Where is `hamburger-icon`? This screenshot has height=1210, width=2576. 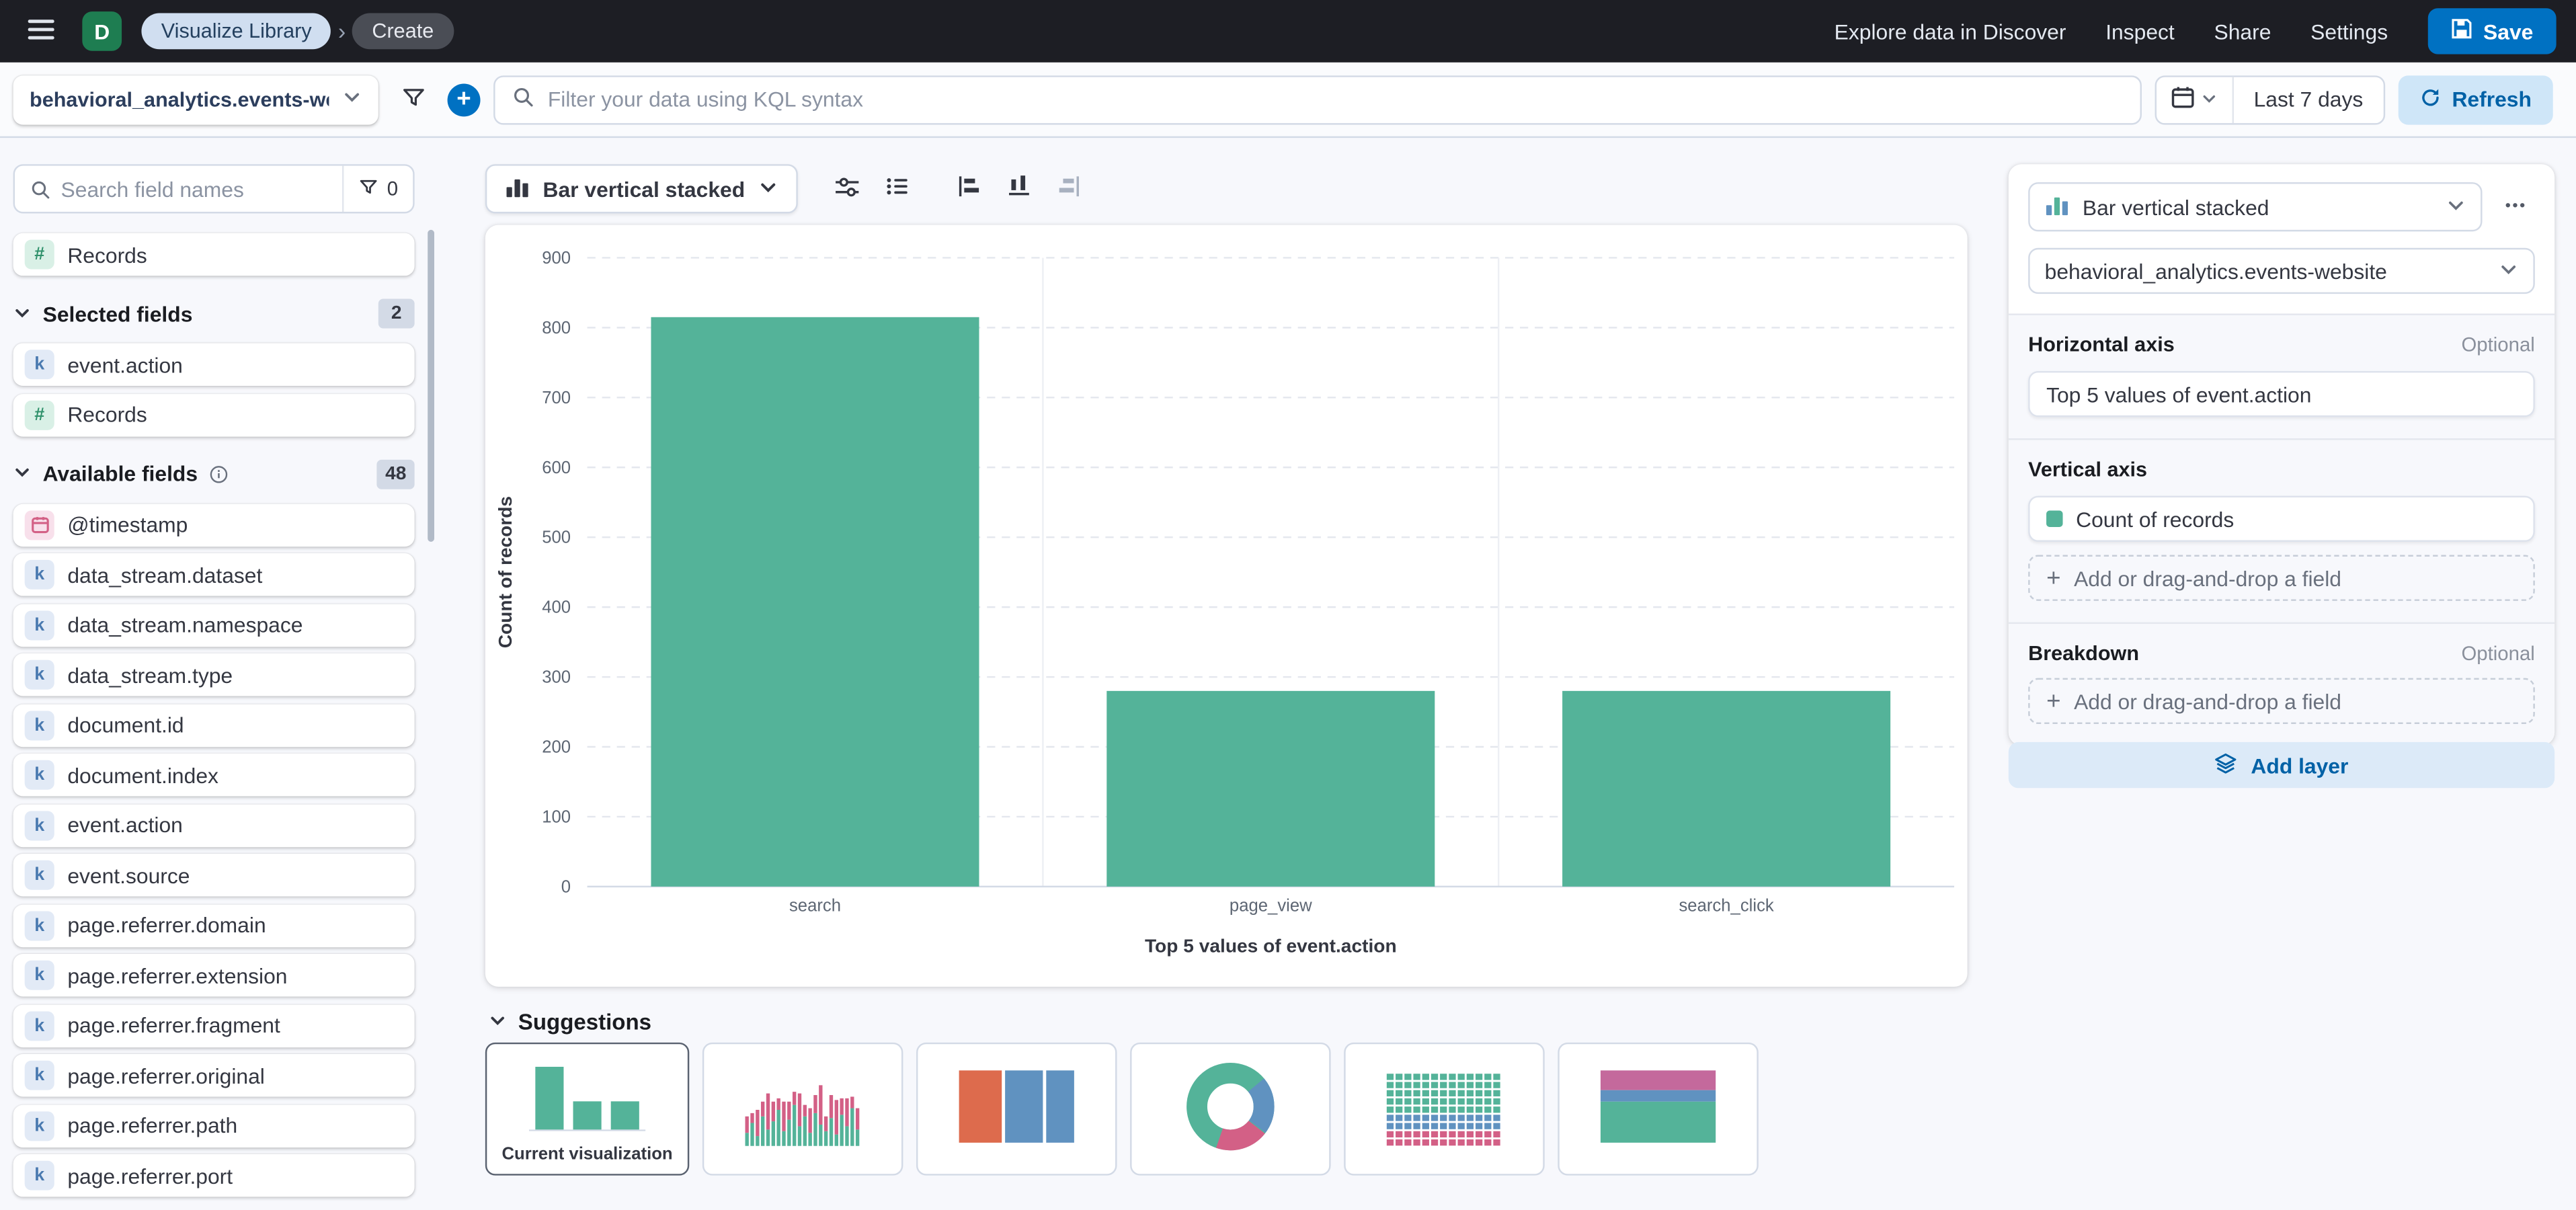
hamburger-icon is located at coordinates (41, 31).